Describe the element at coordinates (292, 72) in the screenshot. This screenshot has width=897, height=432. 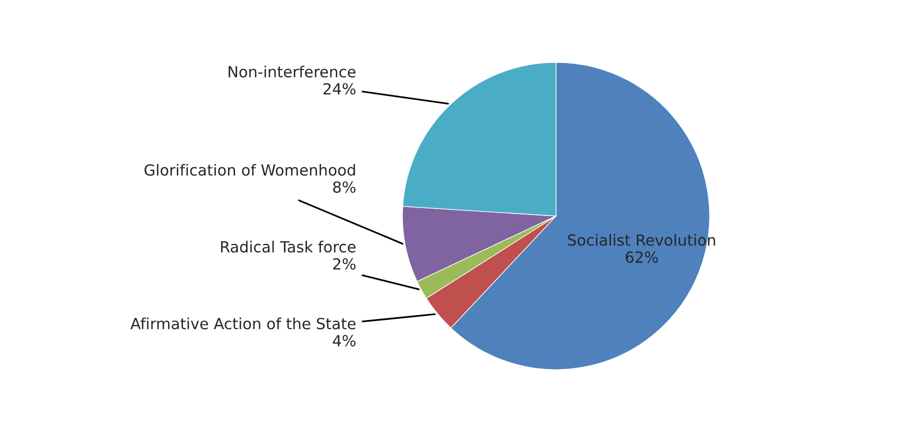
I see `slice-label: Non-interference` at that location.